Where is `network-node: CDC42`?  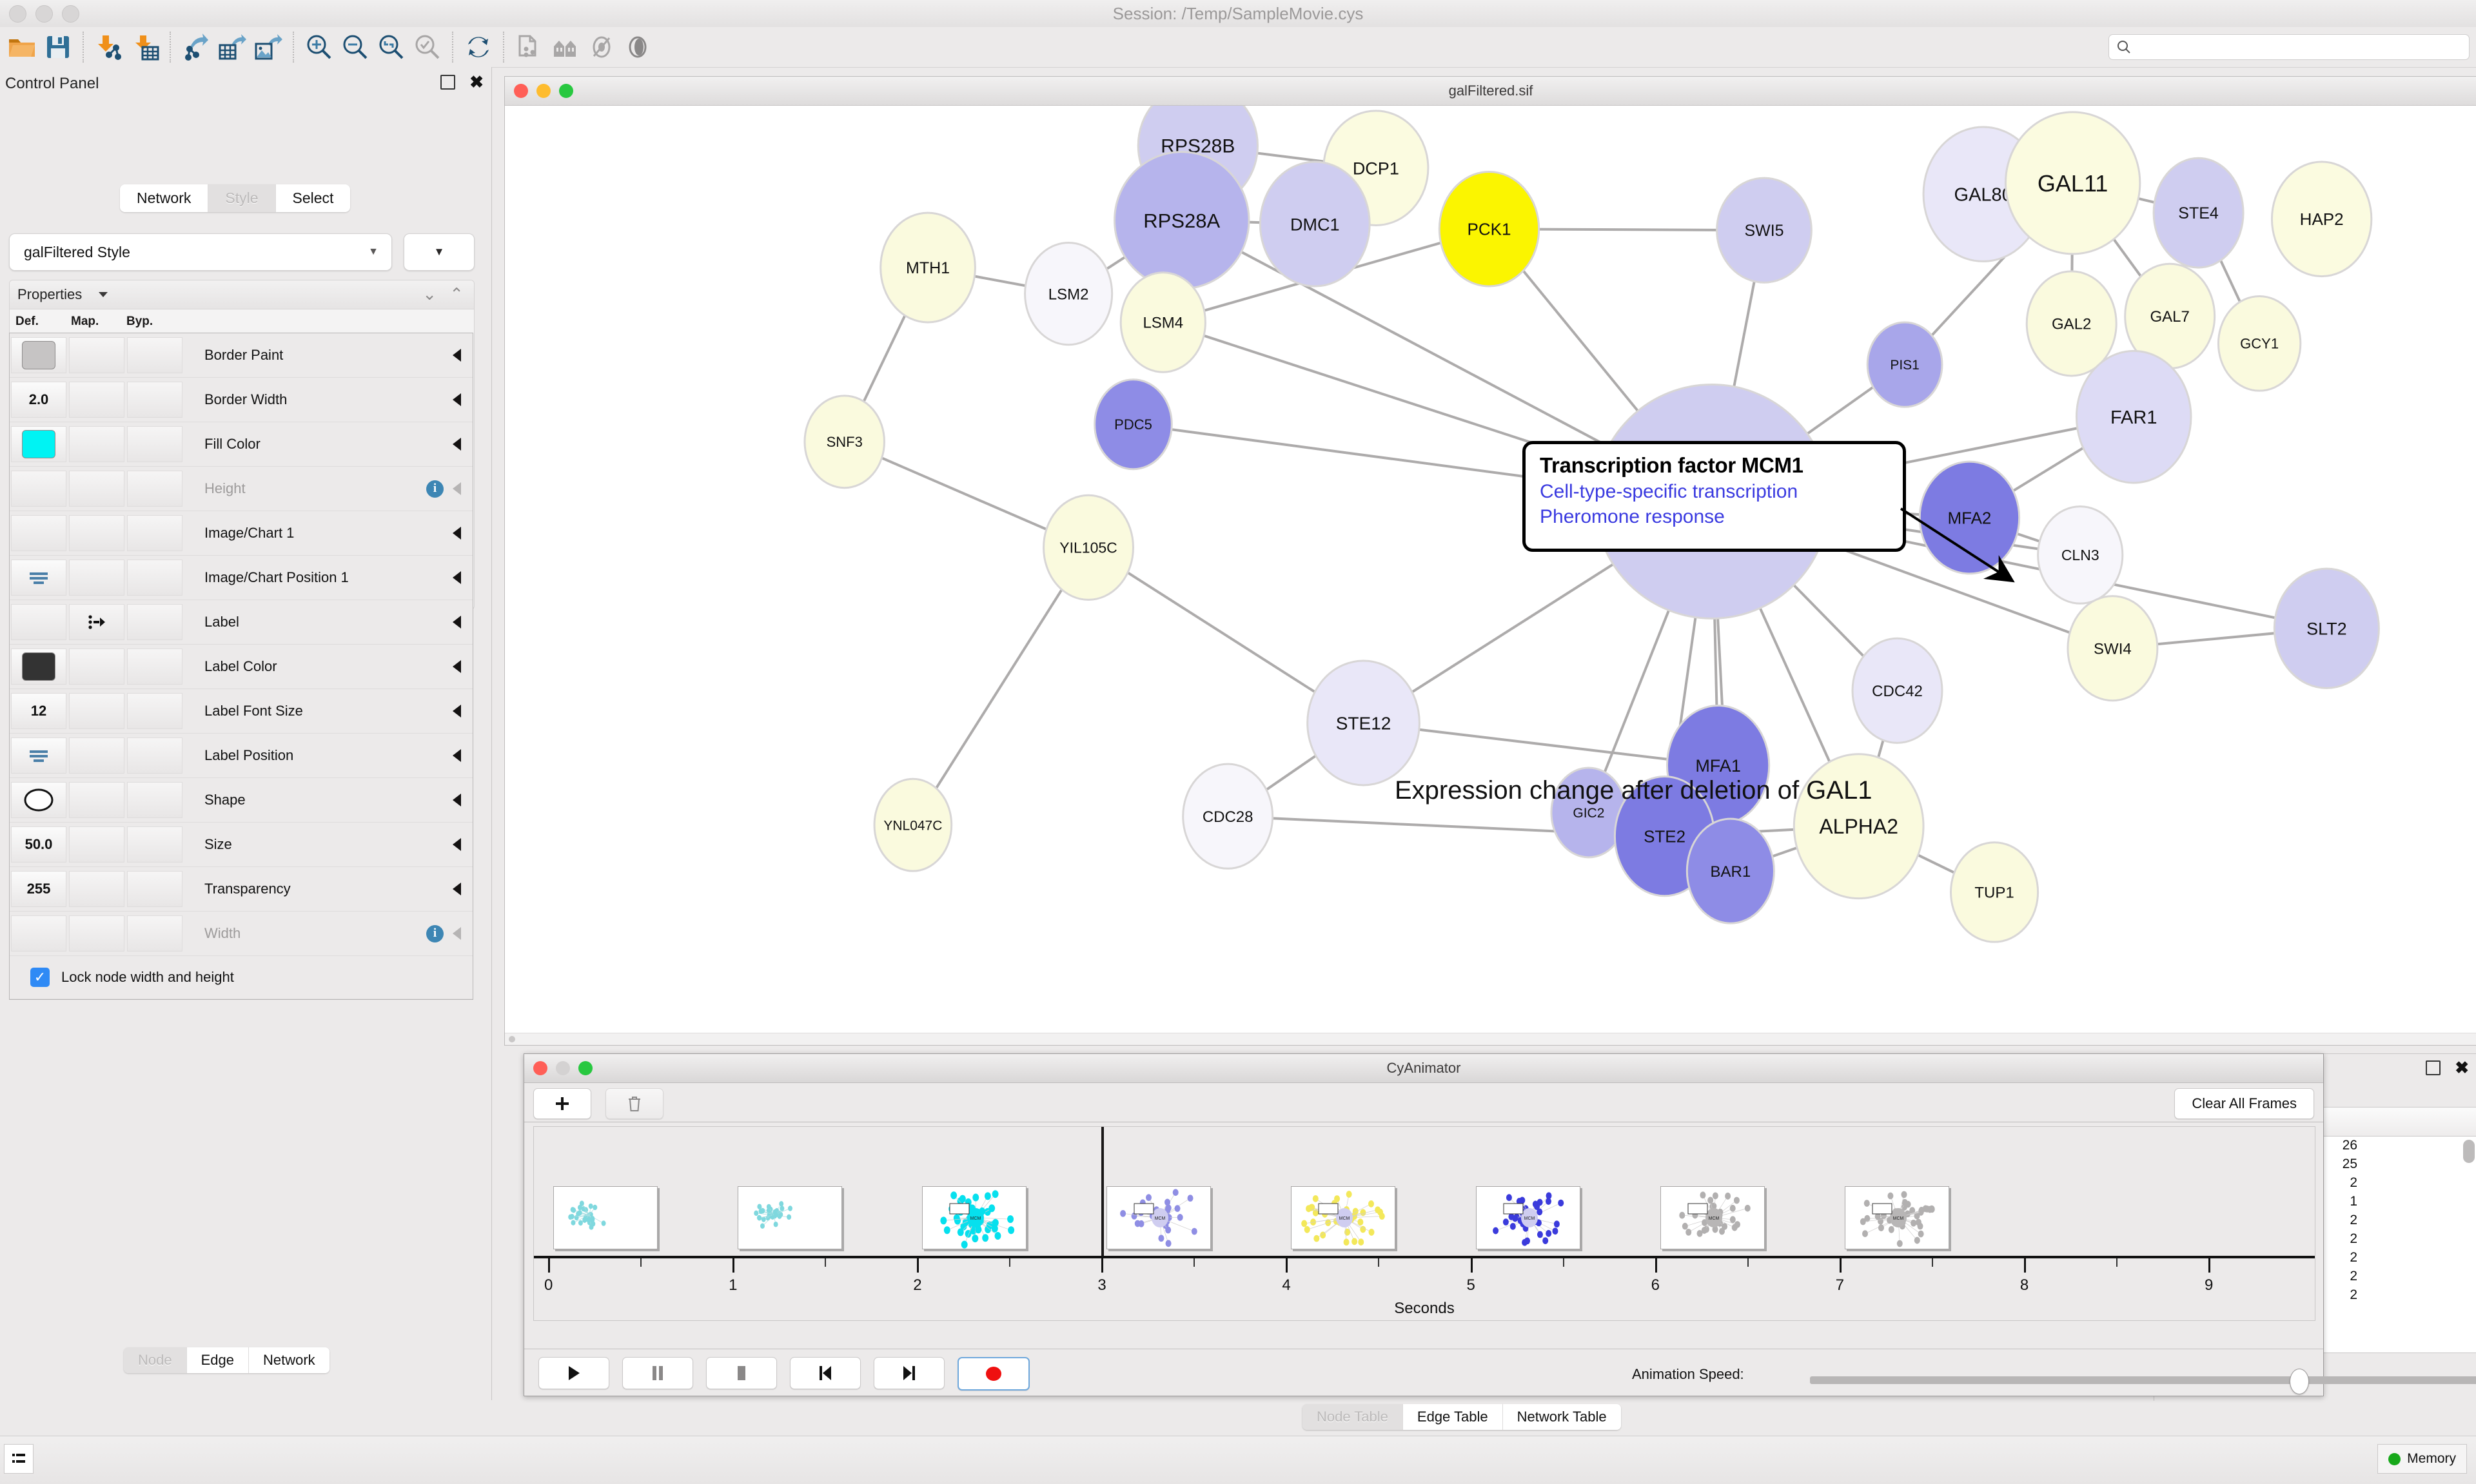
network-node: CDC42 is located at coordinates (1897, 690).